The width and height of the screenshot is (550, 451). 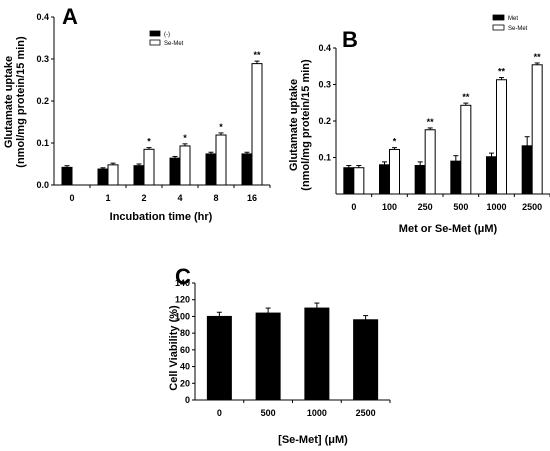 I want to click on panel-b-x-tick-label: 1000, so click(x=496, y=207).